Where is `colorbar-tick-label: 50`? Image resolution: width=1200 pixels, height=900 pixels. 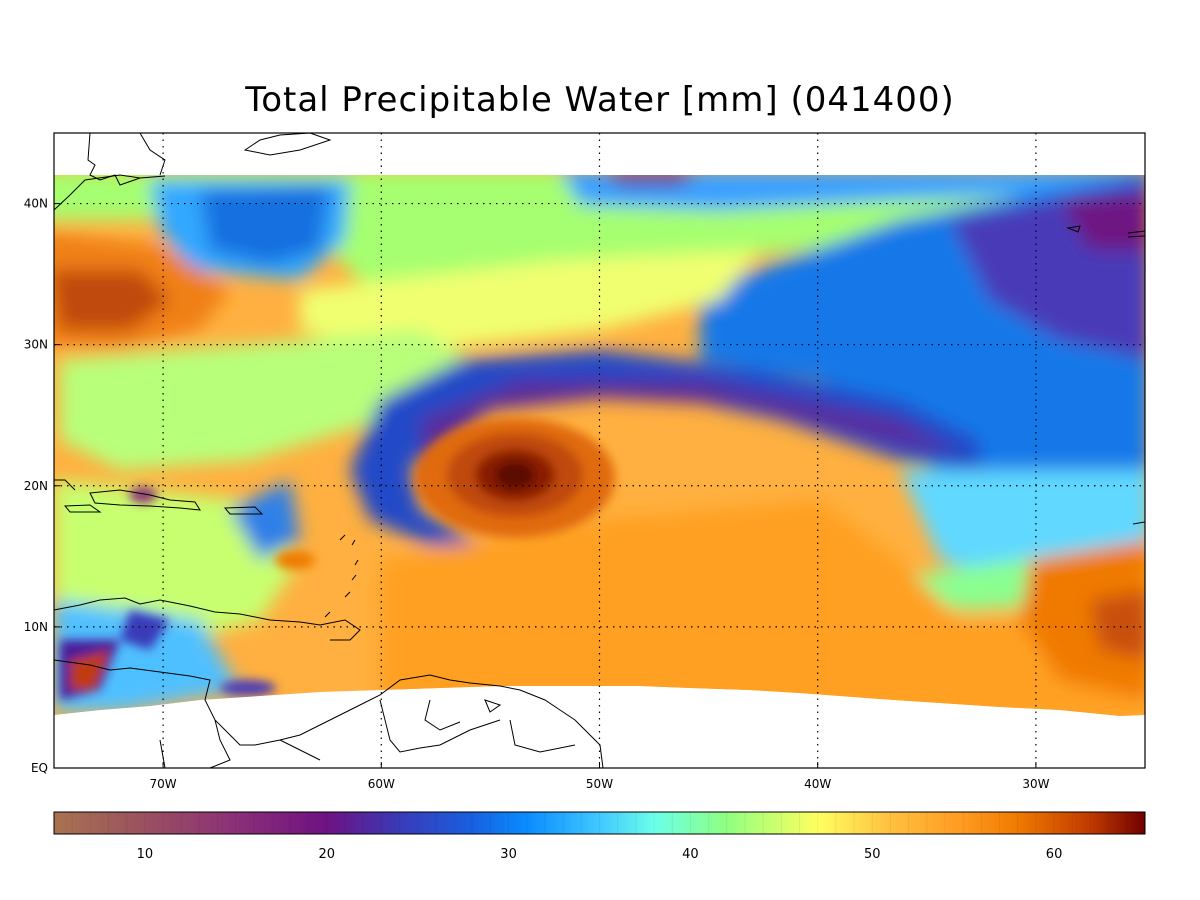 colorbar-tick-label: 50 is located at coordinates (872, 854).